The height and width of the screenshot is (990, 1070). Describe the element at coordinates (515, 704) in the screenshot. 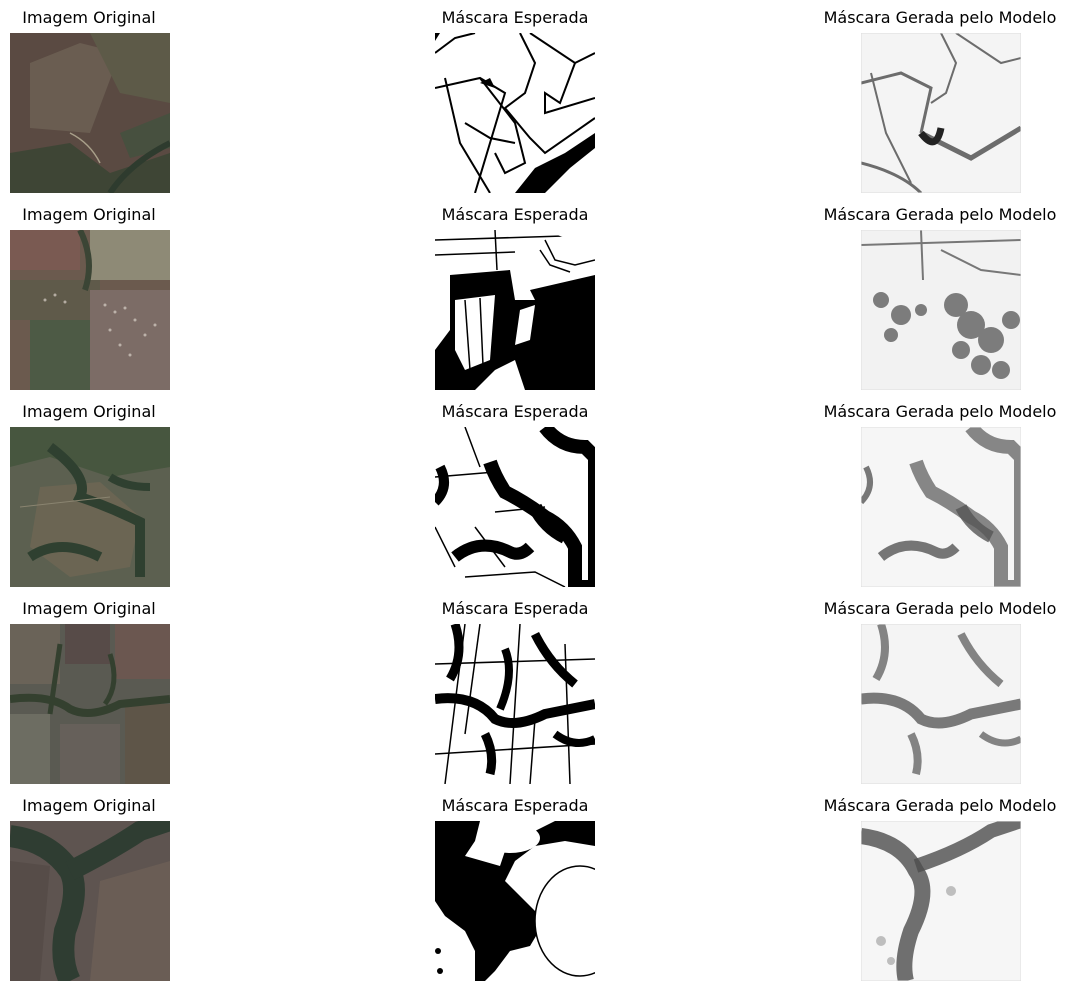

I see `row4-expected-mask` at that location.